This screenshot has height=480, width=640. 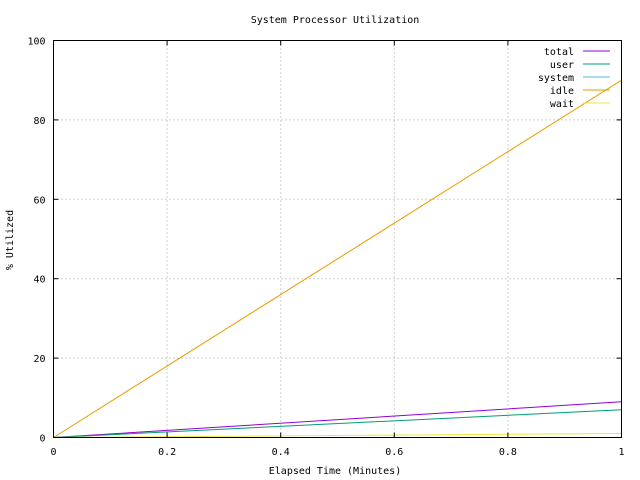 I want to click on y-tick-label: 60, so click(x=39, y=200).